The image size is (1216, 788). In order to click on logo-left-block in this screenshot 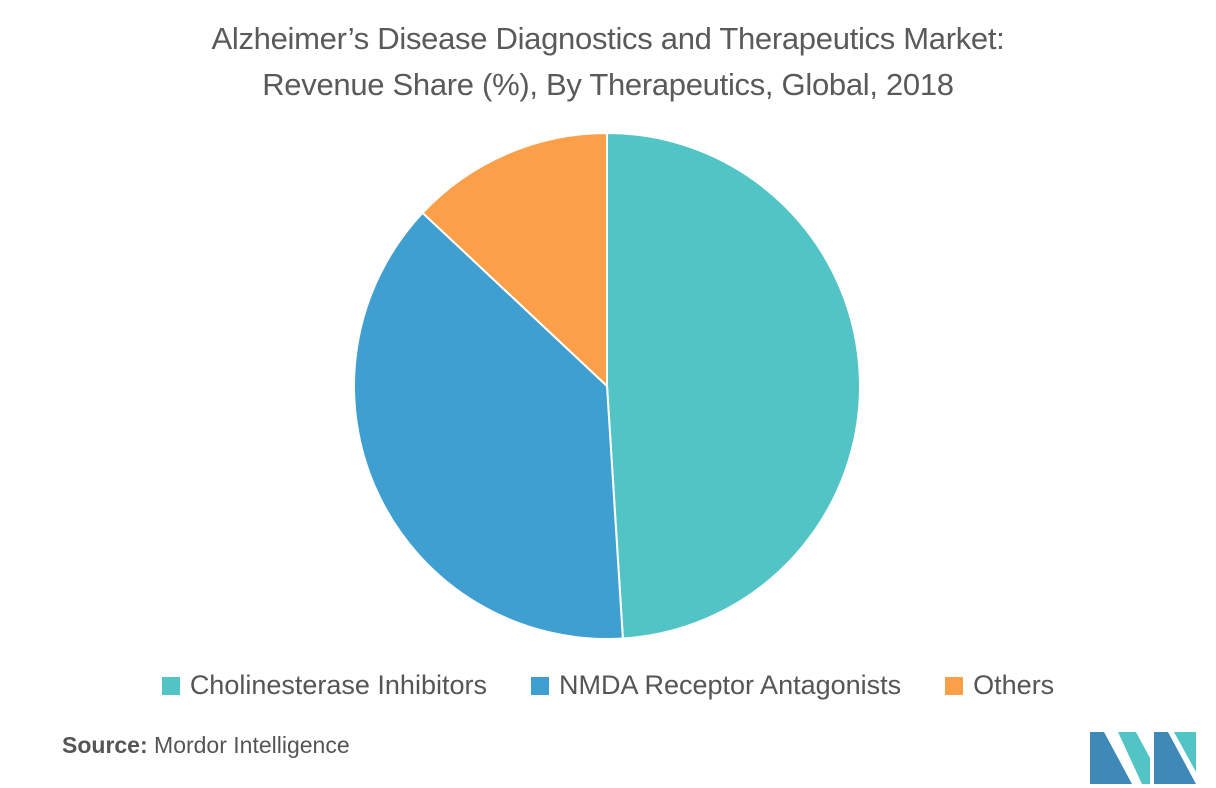, I will do `click(1111, 758)`.